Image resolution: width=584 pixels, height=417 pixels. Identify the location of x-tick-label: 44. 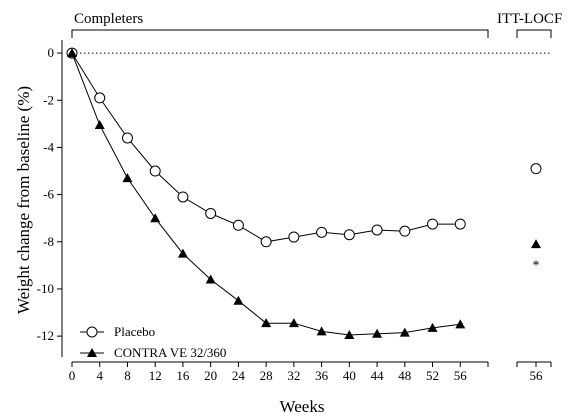
(378, 375).